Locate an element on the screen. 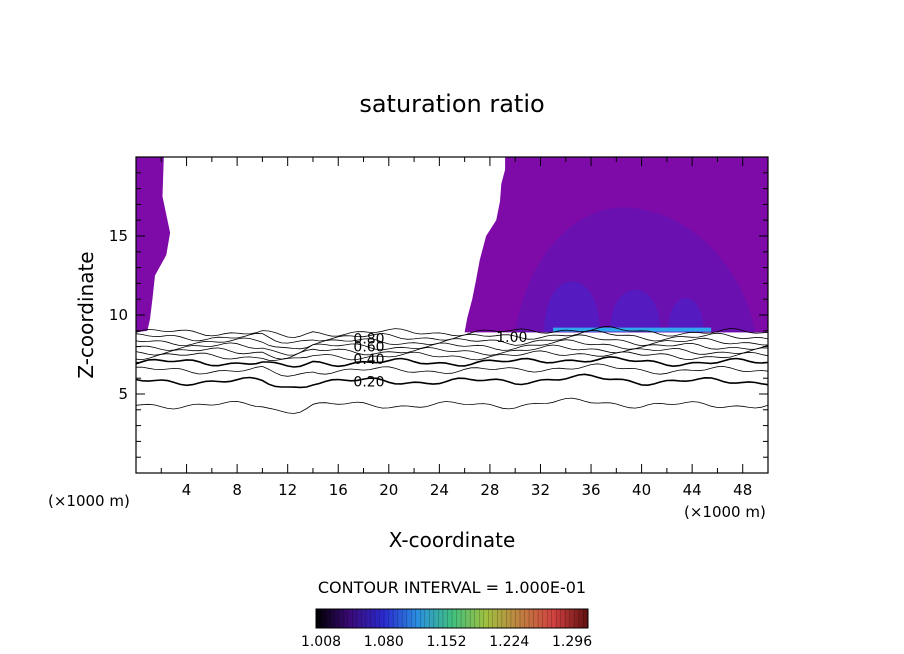  contour-label: 0.20 is located at coordinates (368, 382).